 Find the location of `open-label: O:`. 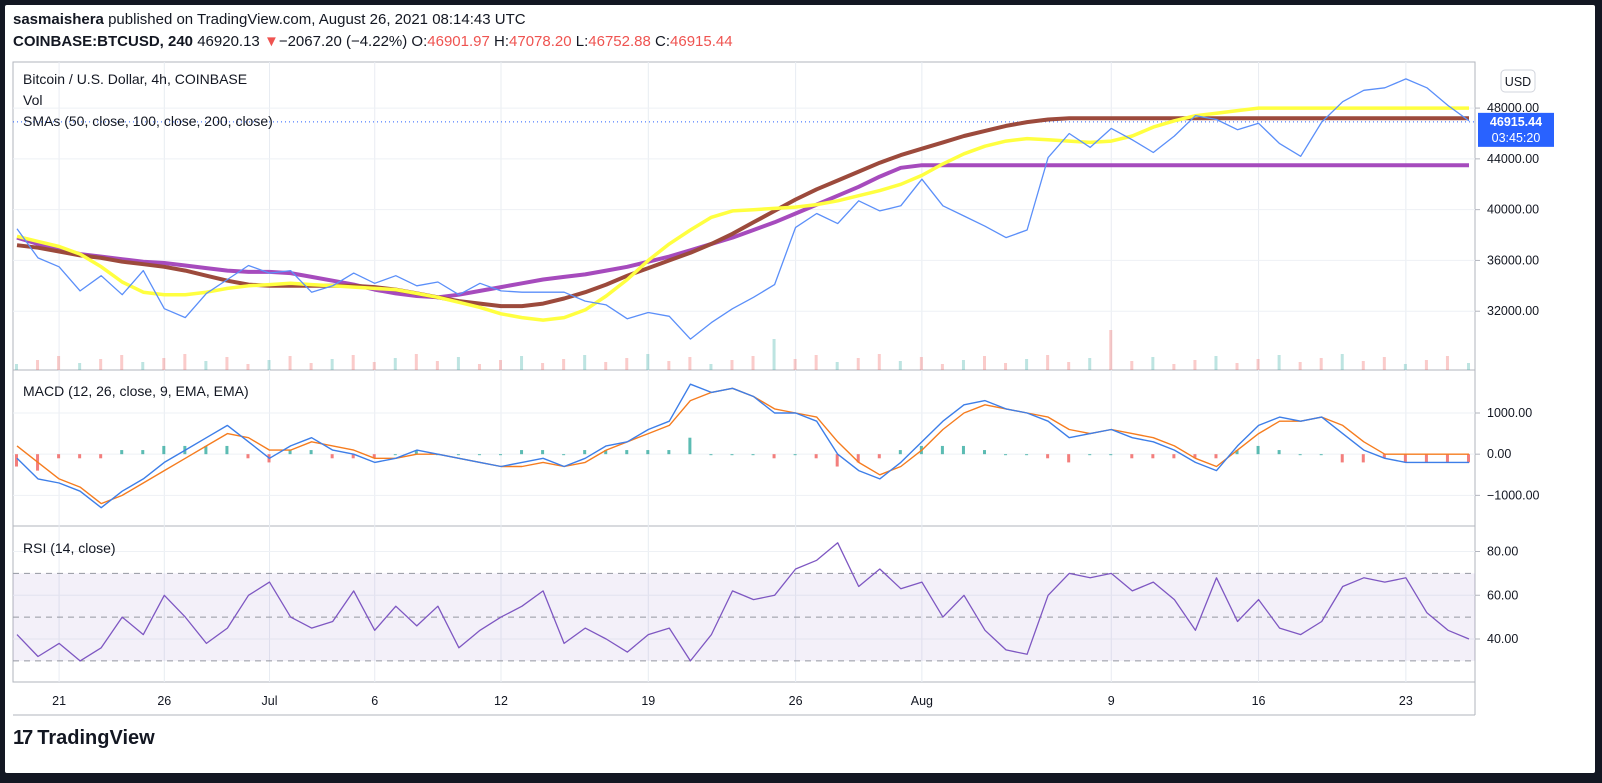

open-label: O: is located at coordinates (419, 41).